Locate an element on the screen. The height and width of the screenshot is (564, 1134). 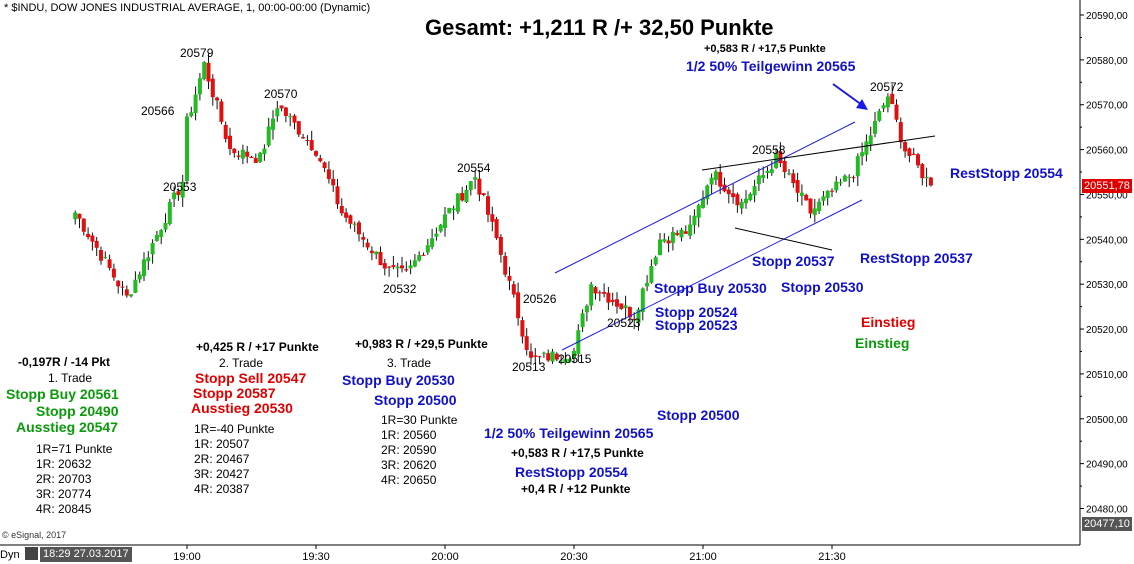
trade4-stop: Stopp 20500 is located at coordinates (698, 415).